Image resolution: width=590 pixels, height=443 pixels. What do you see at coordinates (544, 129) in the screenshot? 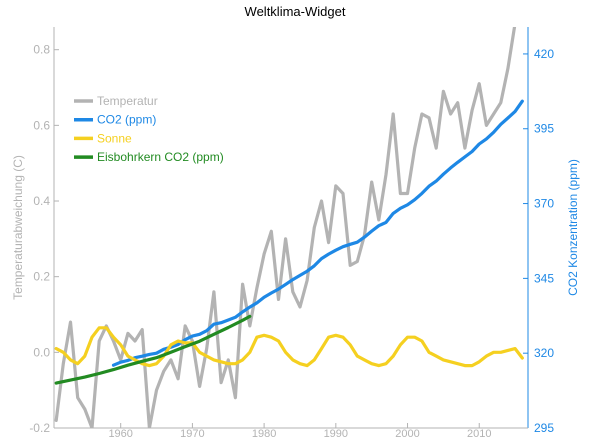
I see `right-tick-label: 395` at bounding box center [544, 129].